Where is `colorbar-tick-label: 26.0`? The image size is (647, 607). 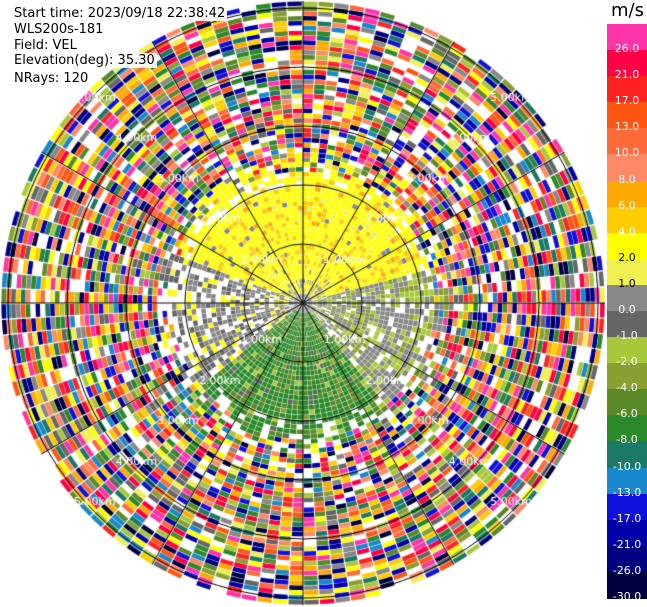
colorbar-tick-label: 26.0 is located at coordinates (627, 49).